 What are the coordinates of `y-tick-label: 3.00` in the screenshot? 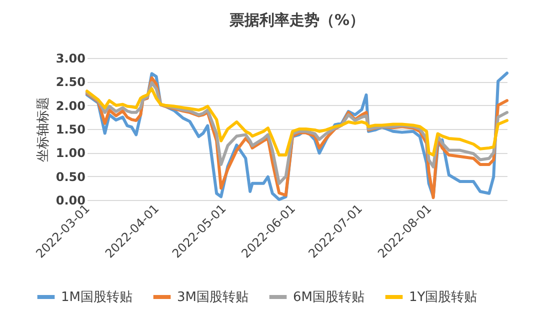 It's located at (71, 59).